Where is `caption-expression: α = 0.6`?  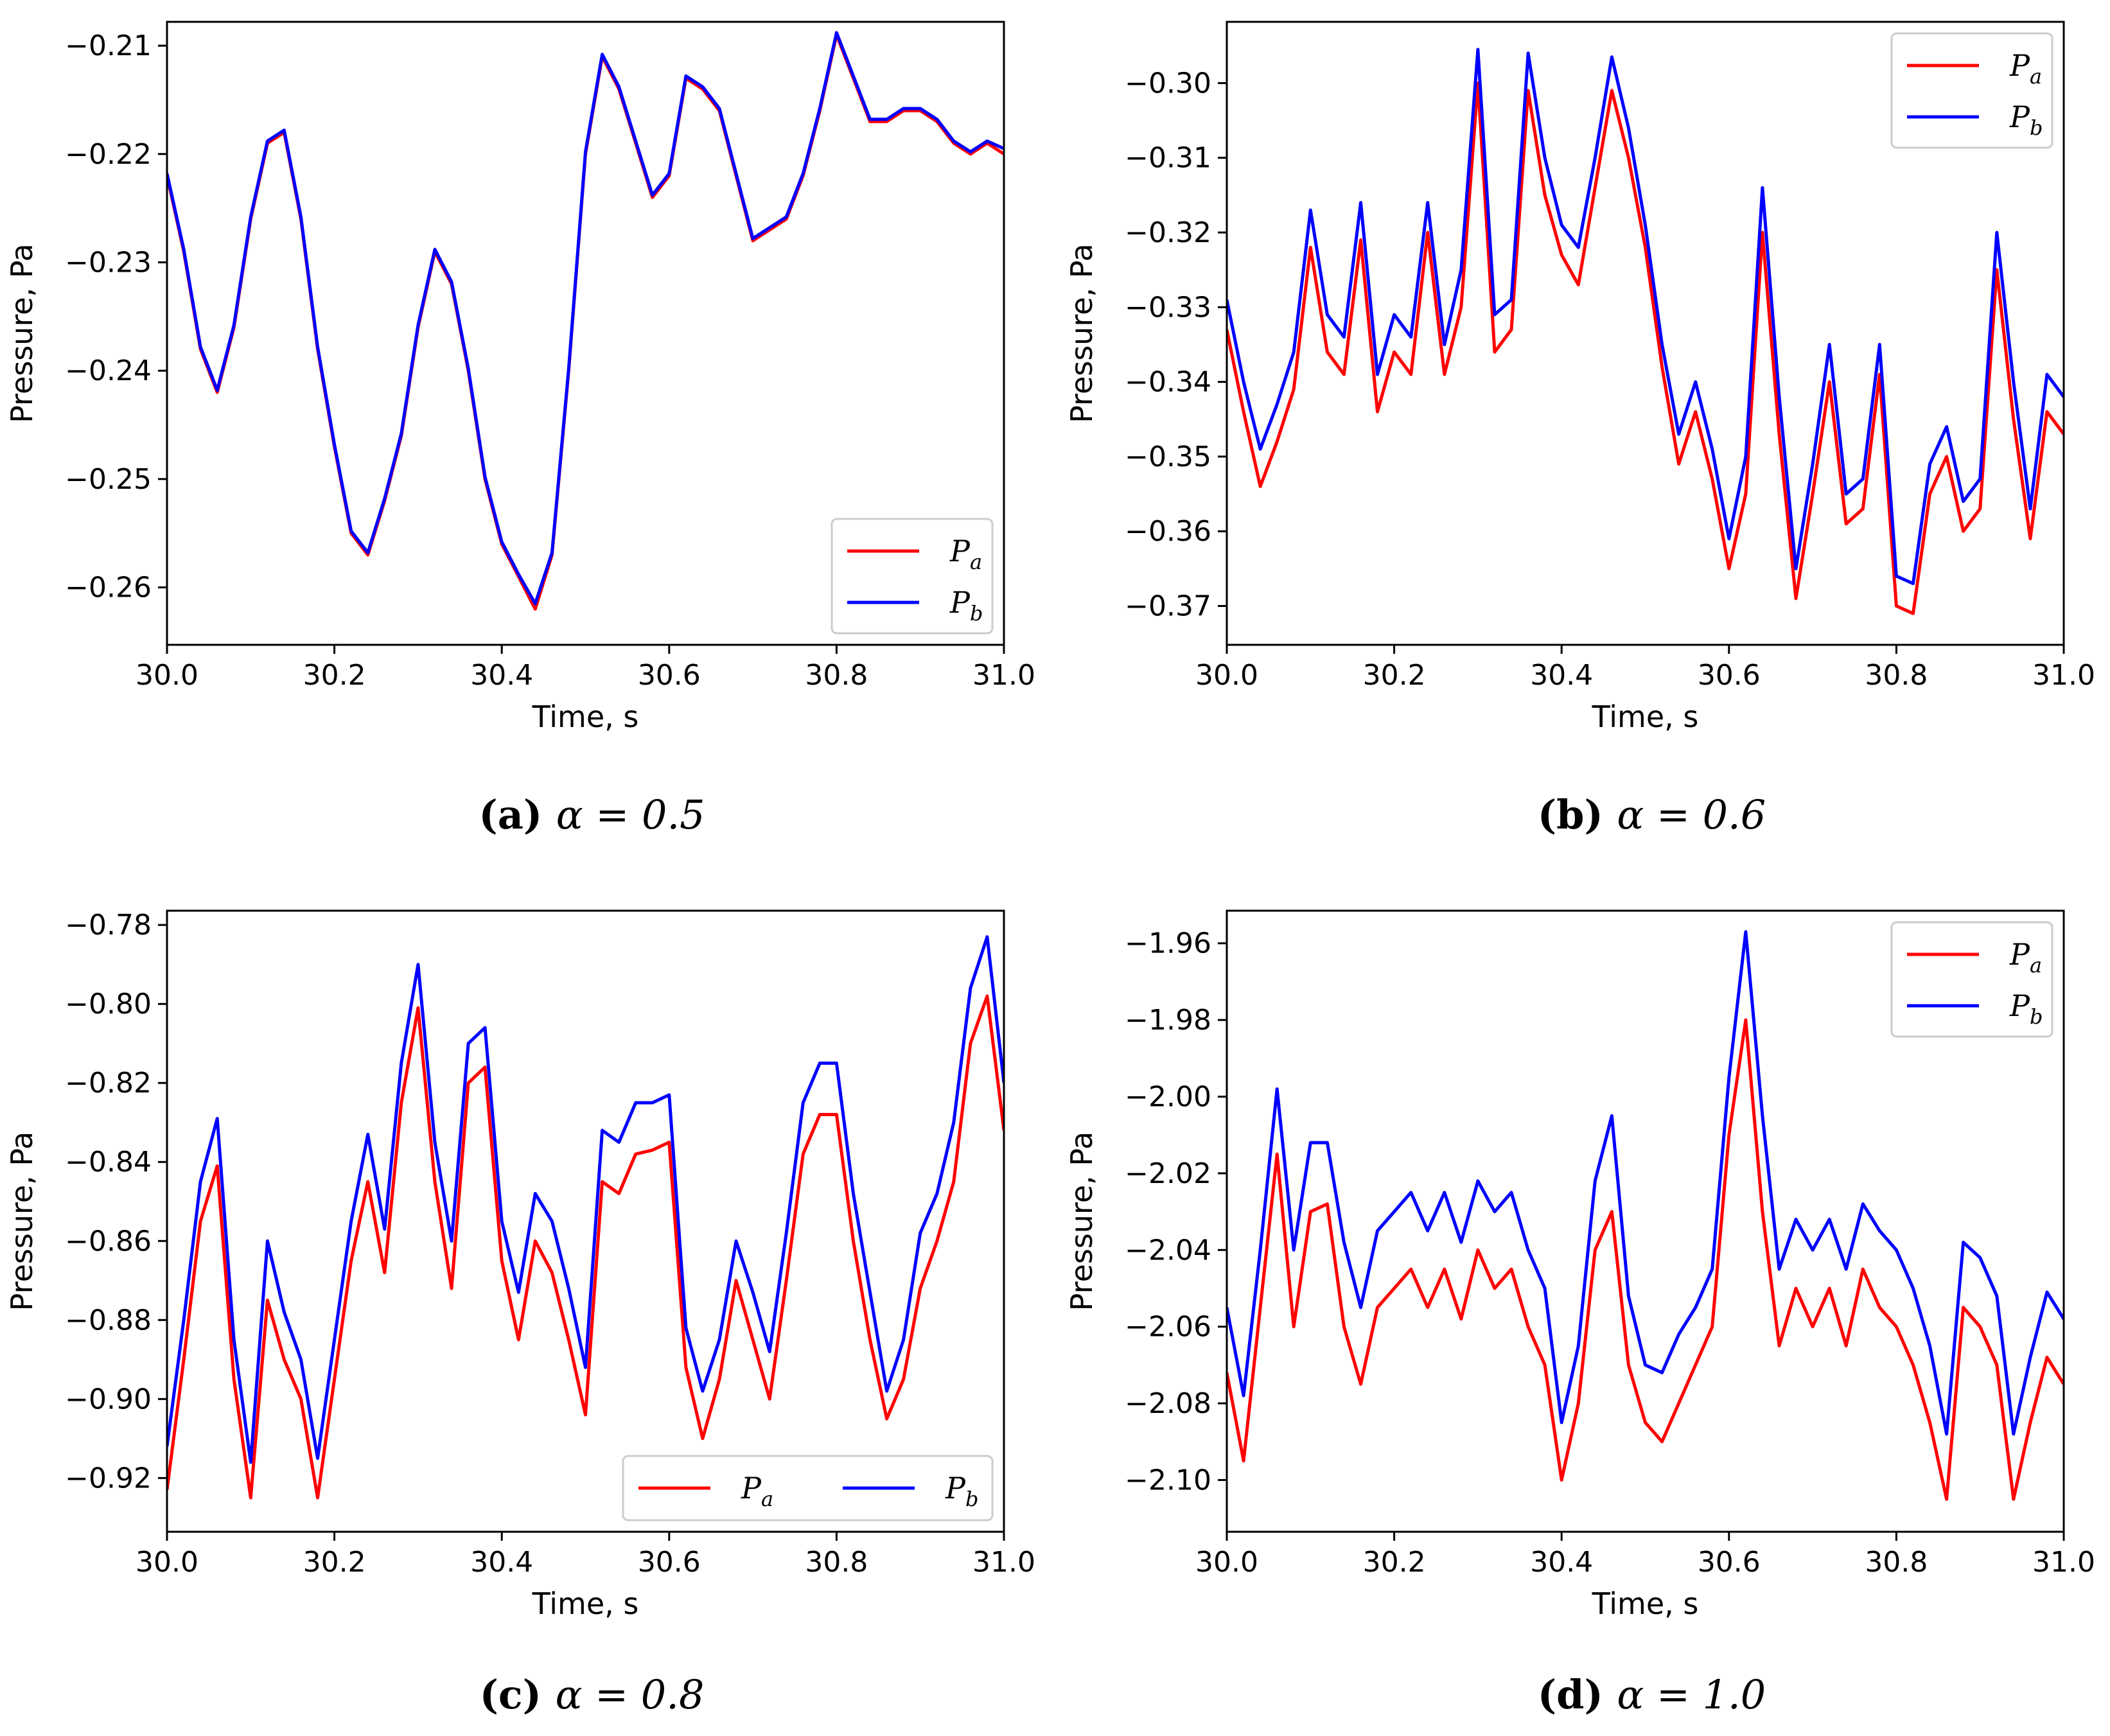 caption-expression: α = 0.6 is located at coordinates (1691, 814).